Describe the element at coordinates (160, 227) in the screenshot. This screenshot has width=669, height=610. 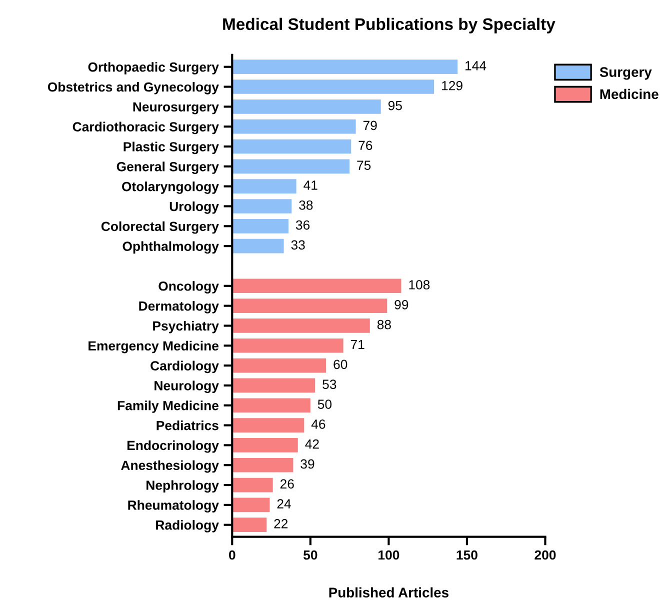
I see `y-tick-label: Colorectal Surgery` at that location.